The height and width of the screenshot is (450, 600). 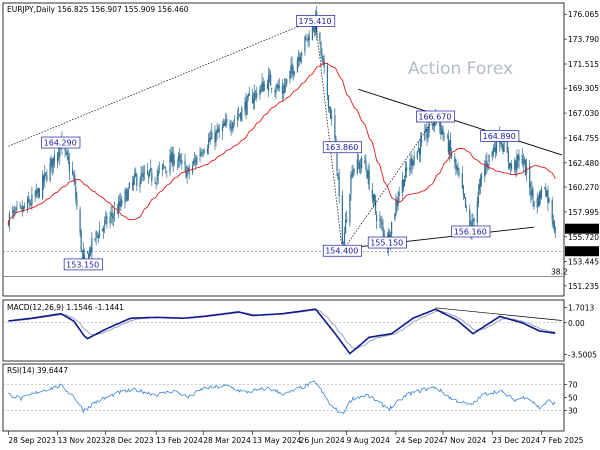 What do you see at coordinates (582, 251) in the screenshot?
I see `price-tag-label: 154.400` at bounding box center [582, 251].